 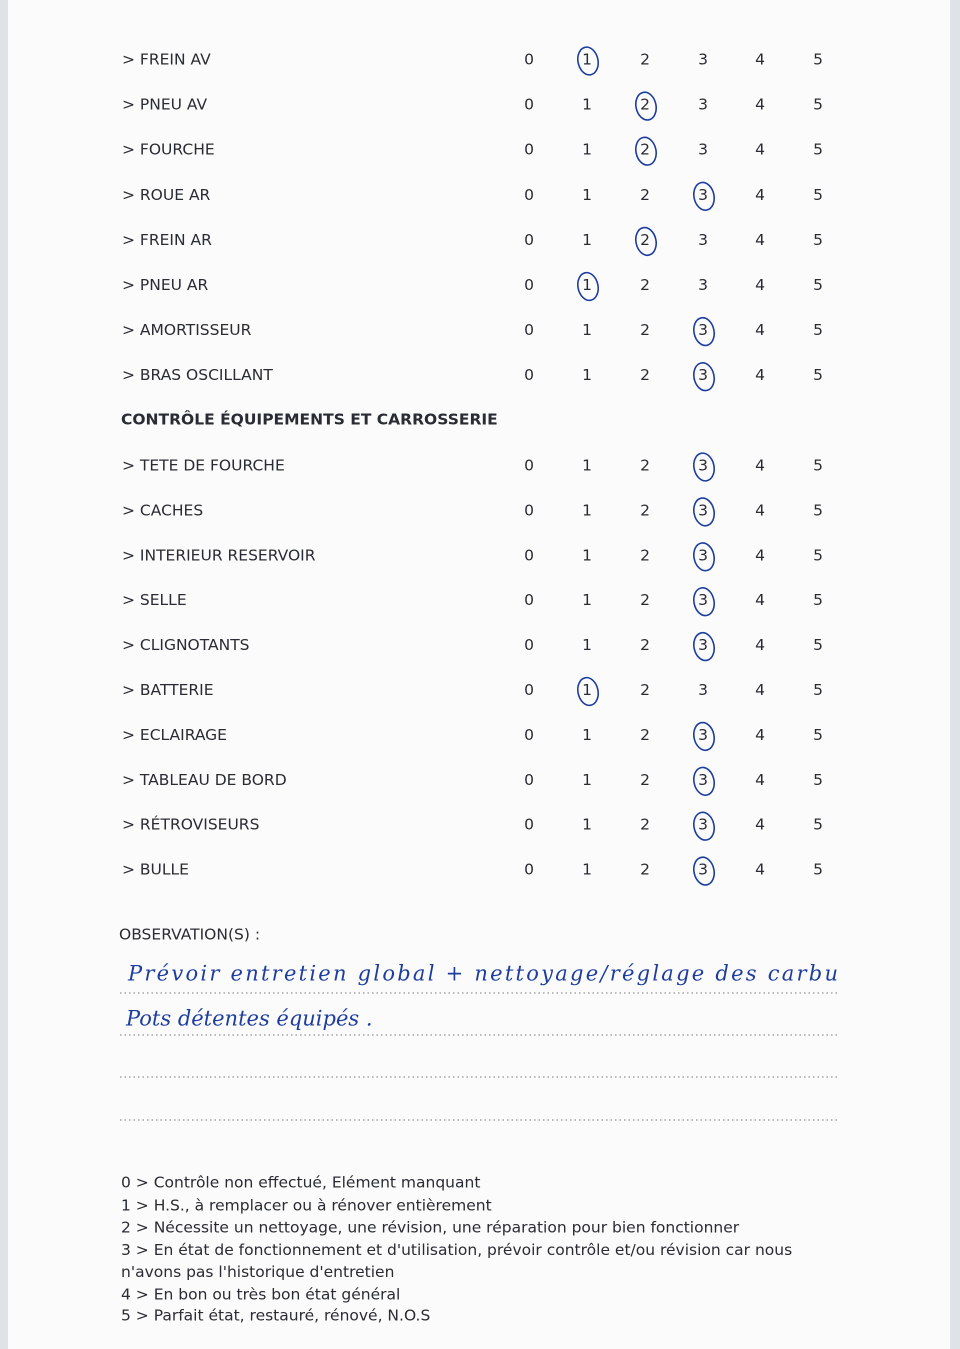 I want to click on item-label: > FREIN AV, so click(x=166, y=60).